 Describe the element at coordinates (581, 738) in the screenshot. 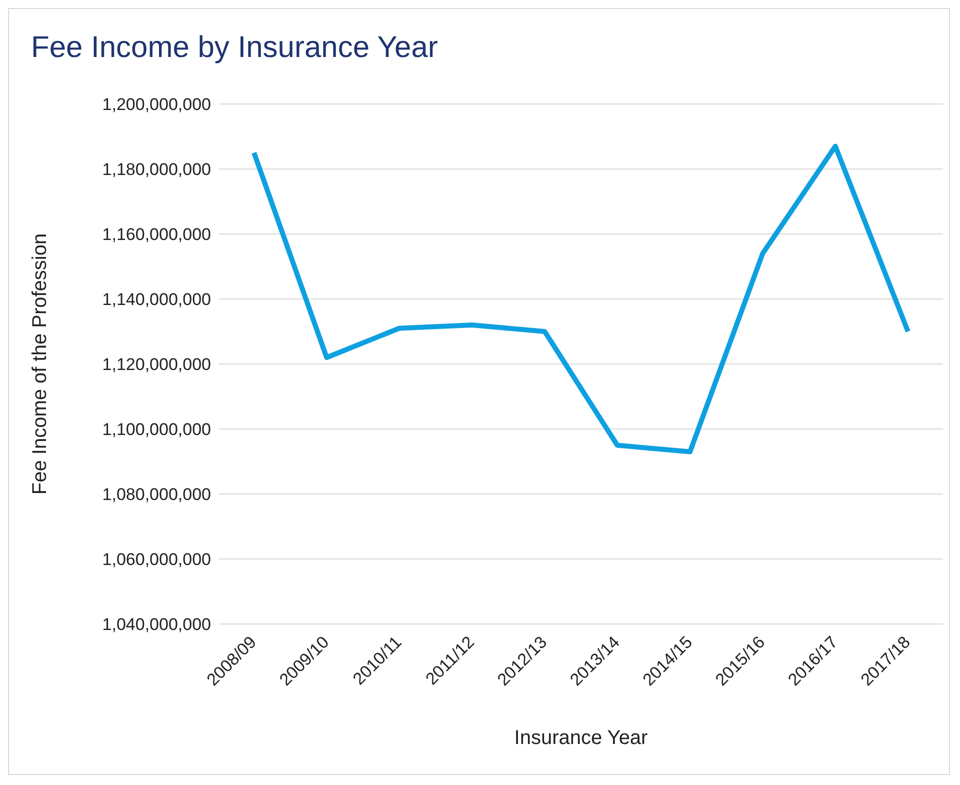

I see `x-axis-title: Insurance Year` at that location.